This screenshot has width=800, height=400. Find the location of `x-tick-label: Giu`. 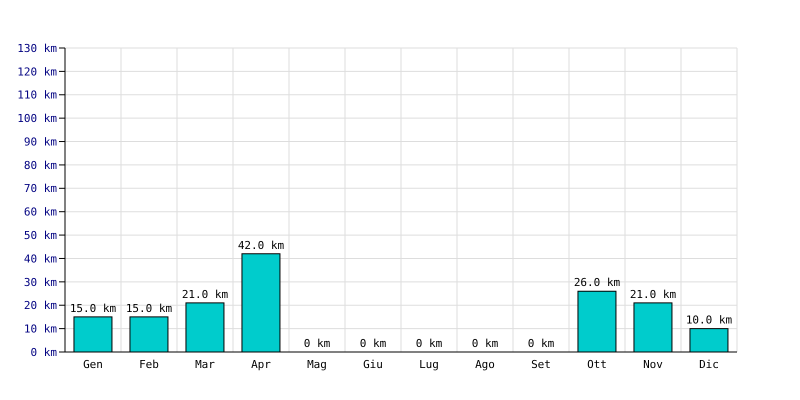

x-tick-label: Giu is located at coordinates (373, 364).